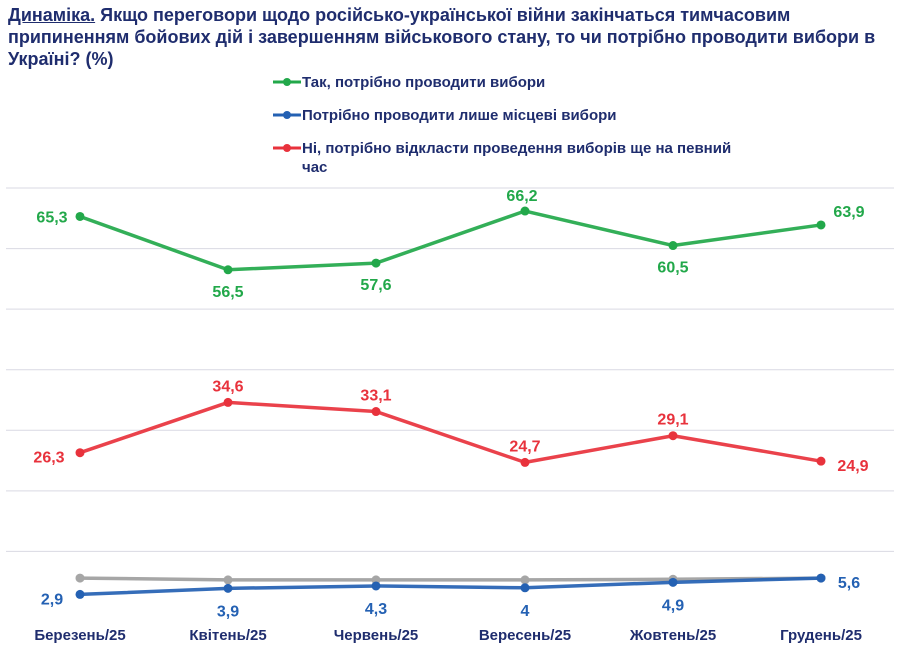 The image size is (900, 646). Describe the element at coordinates (672, 268) in the screenshot. I see `data-label: 60,5` at that location.